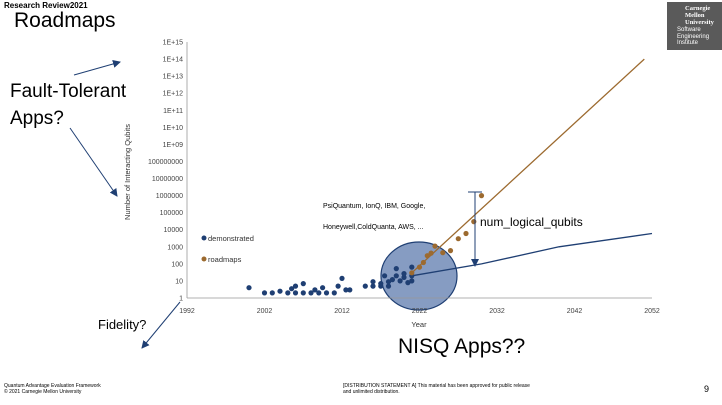 The width and height of the screenshot is (722, 405). I want to click on footer-line: and unlimited distribution., so click(371, 392).